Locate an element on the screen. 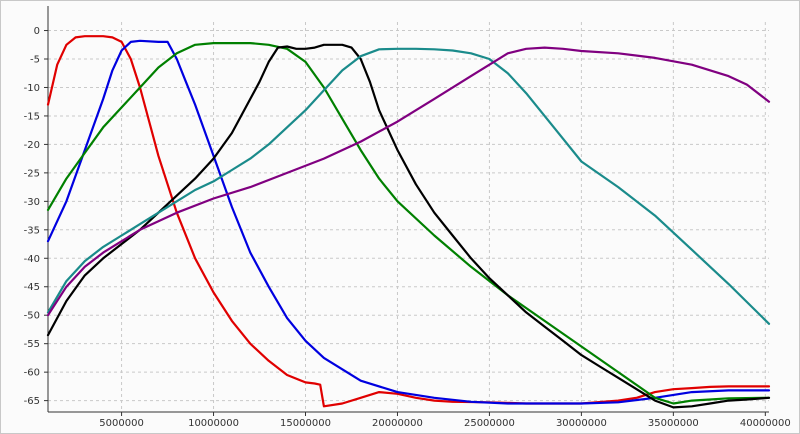 This screenshot has height=434, width=800. y-tick-label: -65 is located at coordinates (32, 401).